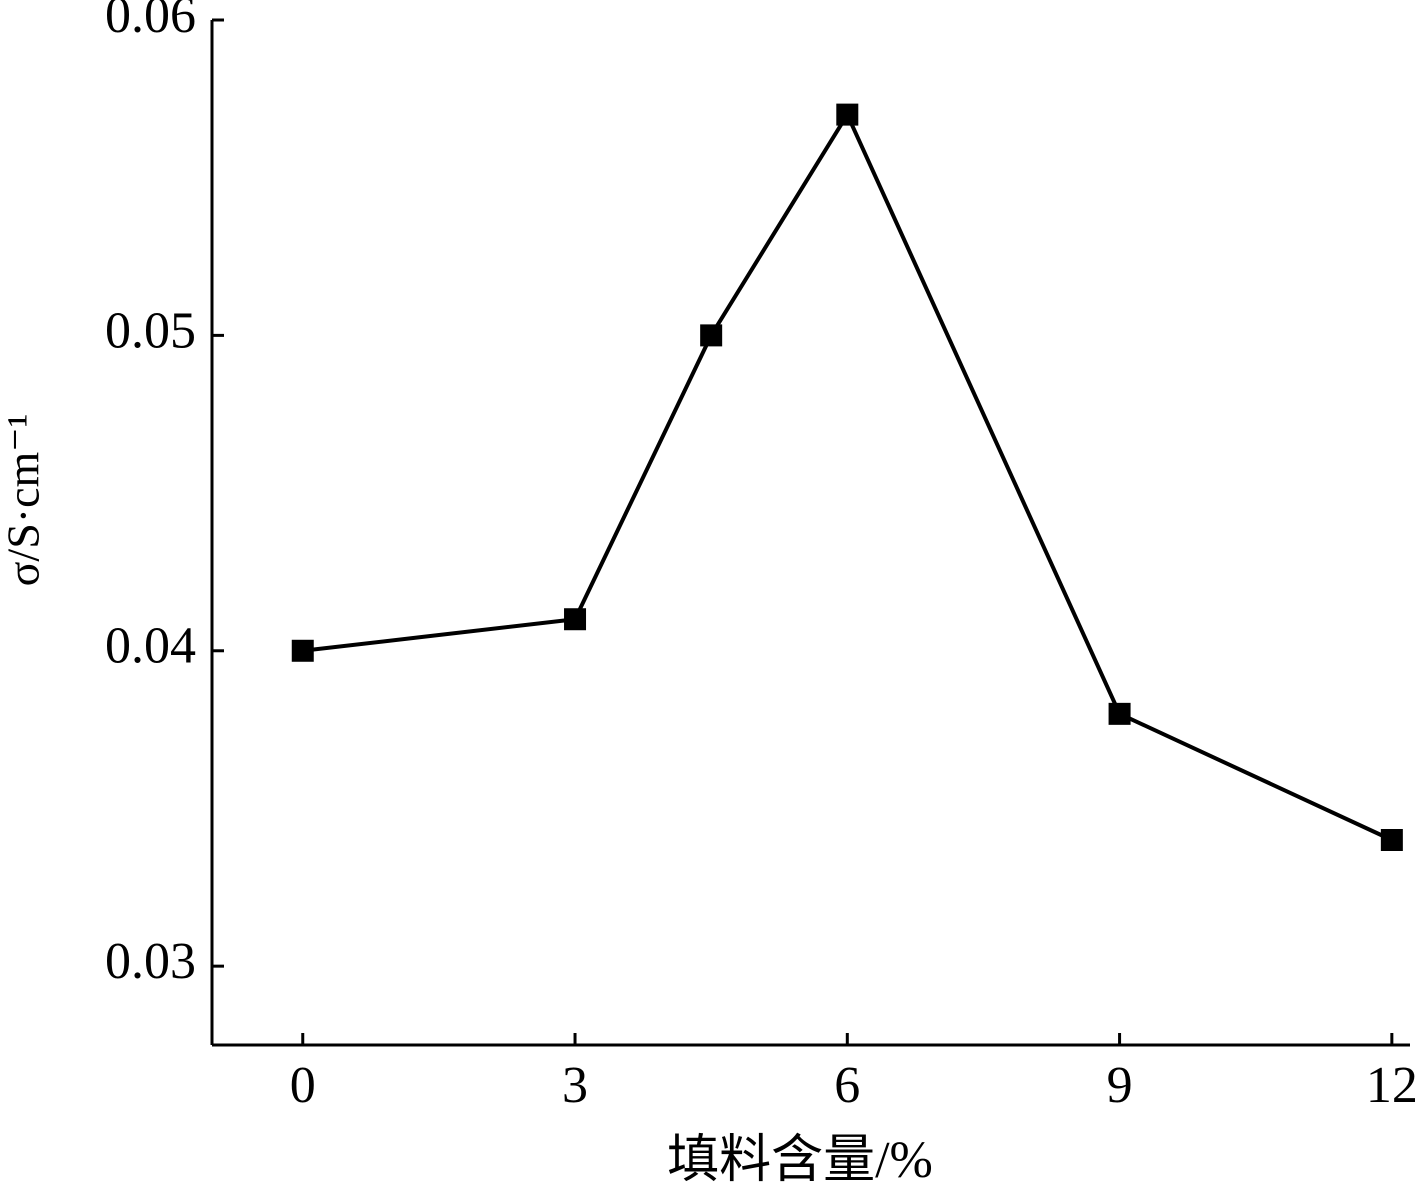 This screenshot has width=1416, height=1197. I want to click on y-tick-label: 0.03, so click(150, 961).